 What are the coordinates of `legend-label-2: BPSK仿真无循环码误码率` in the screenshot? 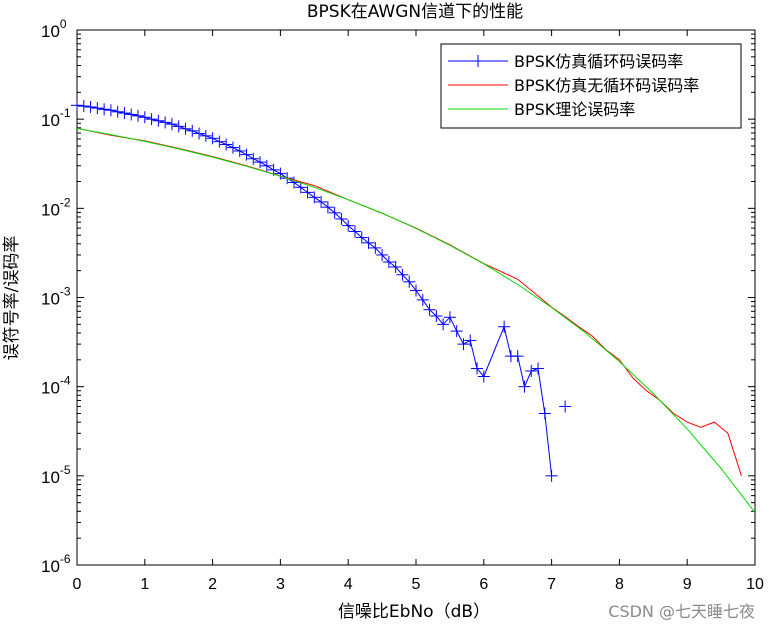 It's located at (606, 85).